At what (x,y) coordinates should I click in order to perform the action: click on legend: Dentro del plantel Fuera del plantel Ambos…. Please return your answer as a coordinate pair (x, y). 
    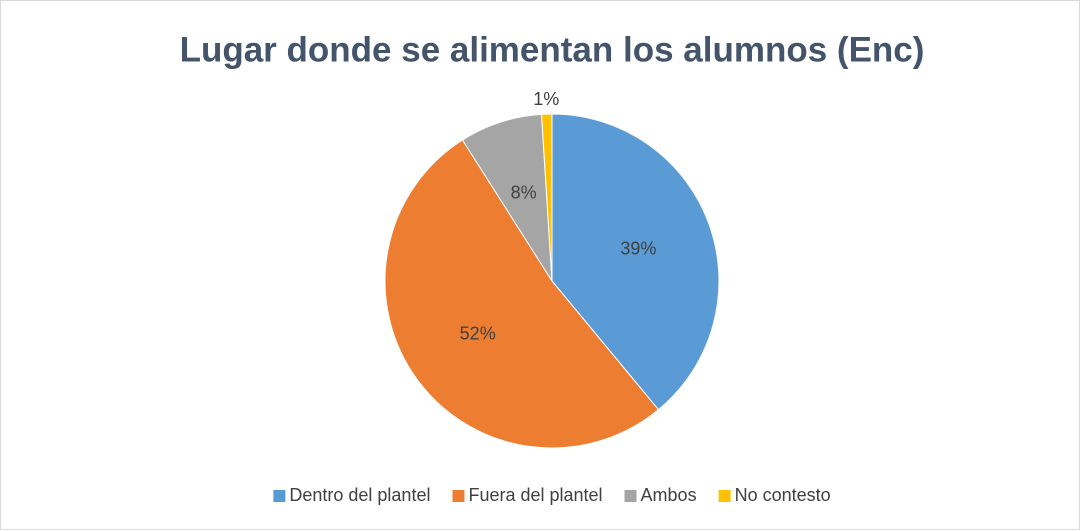
    Looking at the image, I should click on (552, 495).